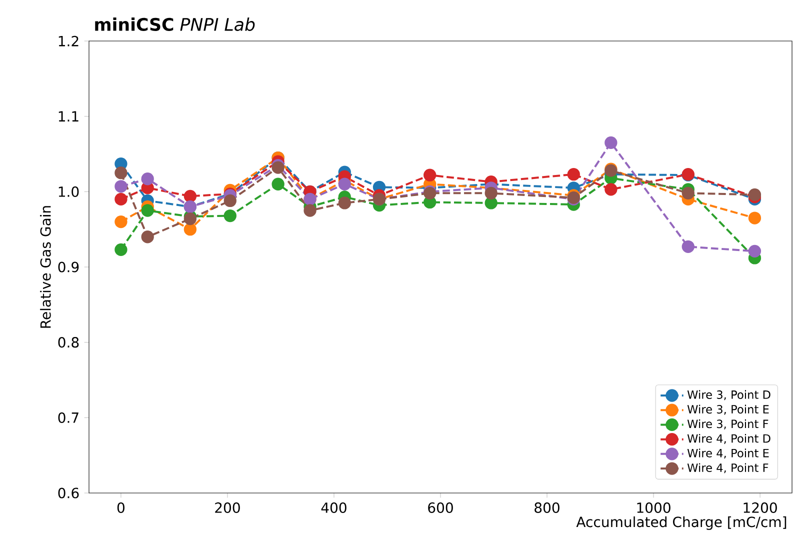 The height and width of the screenshot is (558, 793). What do you see at coordinates (68, 342) in the screenshot?
I see `y-tick-label: 0.8` at bounding box center [68, 342].